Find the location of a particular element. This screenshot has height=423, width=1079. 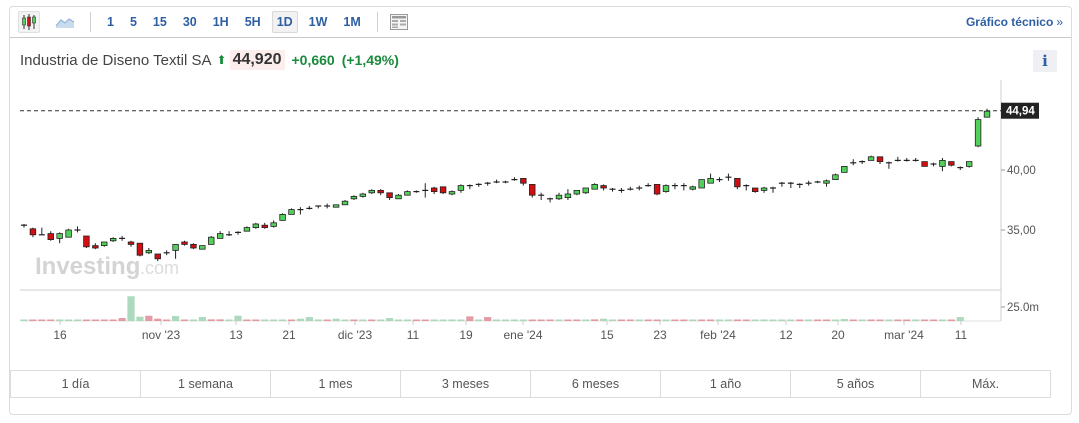

timeframe-5h: 5H is located at coordinates (252, 22).